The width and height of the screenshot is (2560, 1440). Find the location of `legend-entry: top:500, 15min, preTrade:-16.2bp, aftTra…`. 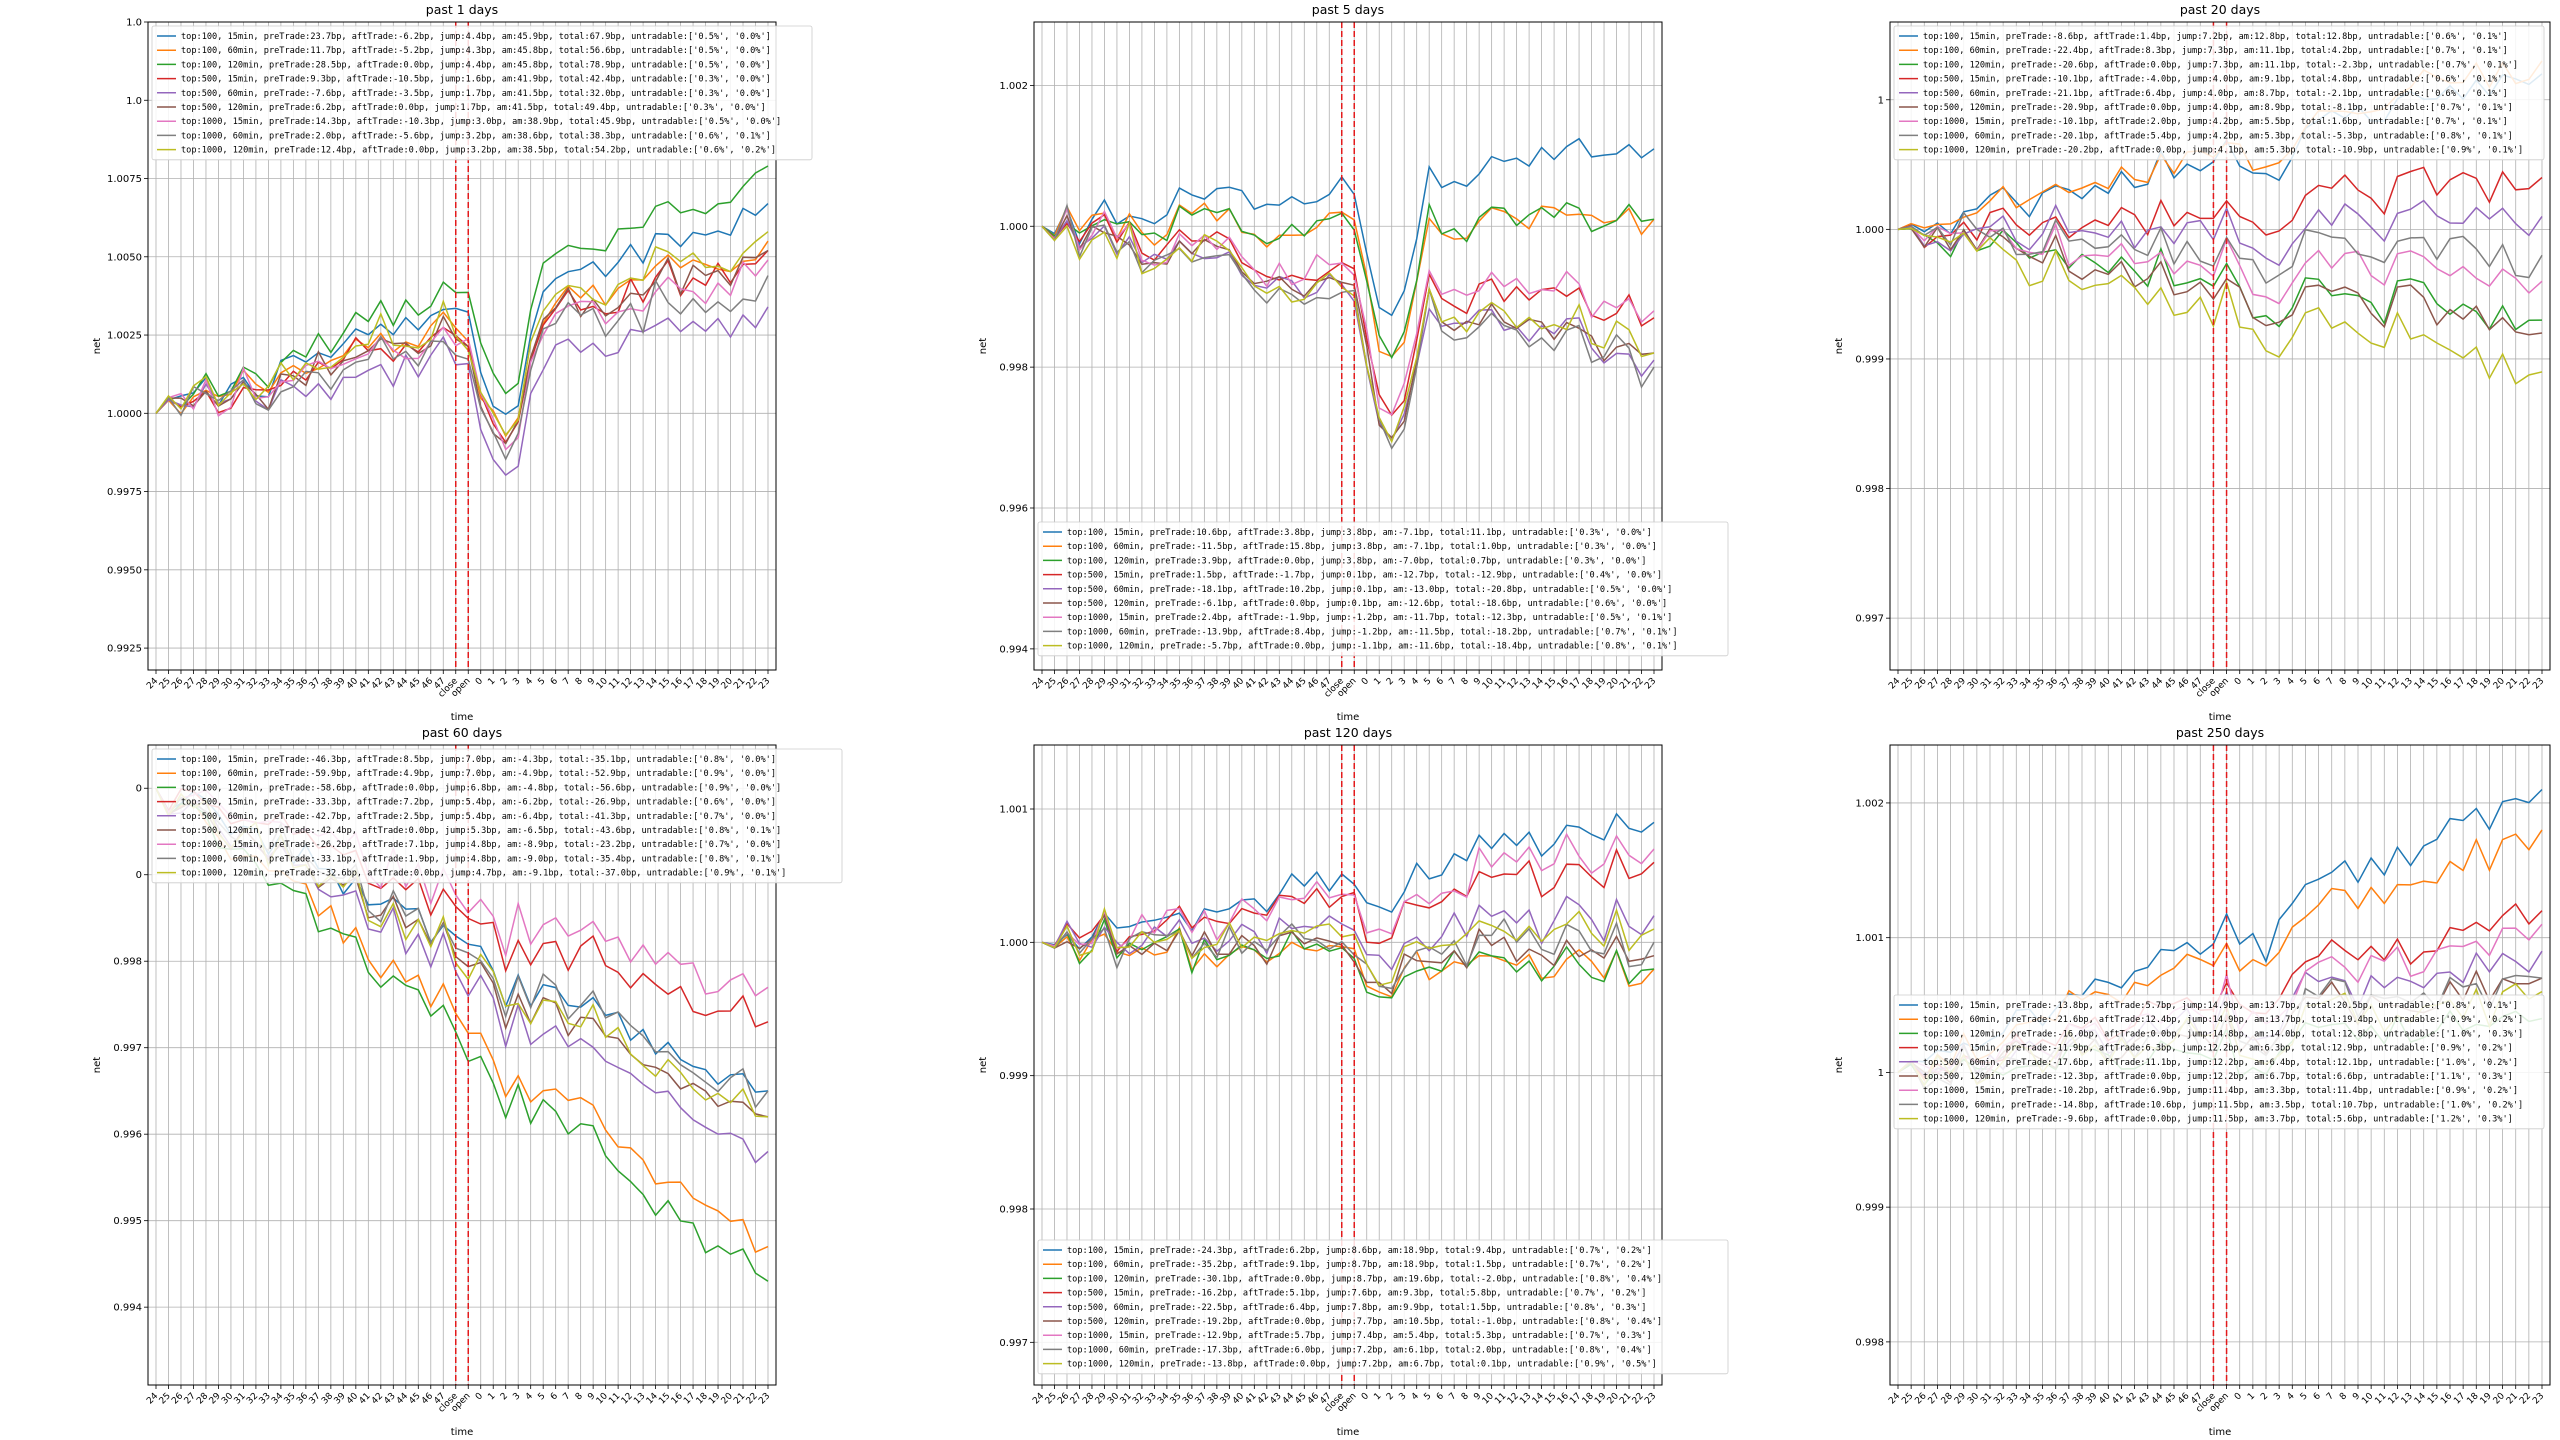

legend-entry: top:500, 15min, preTrade:-16.2bp, aftTra… is located at coordinates (1356, 1294).